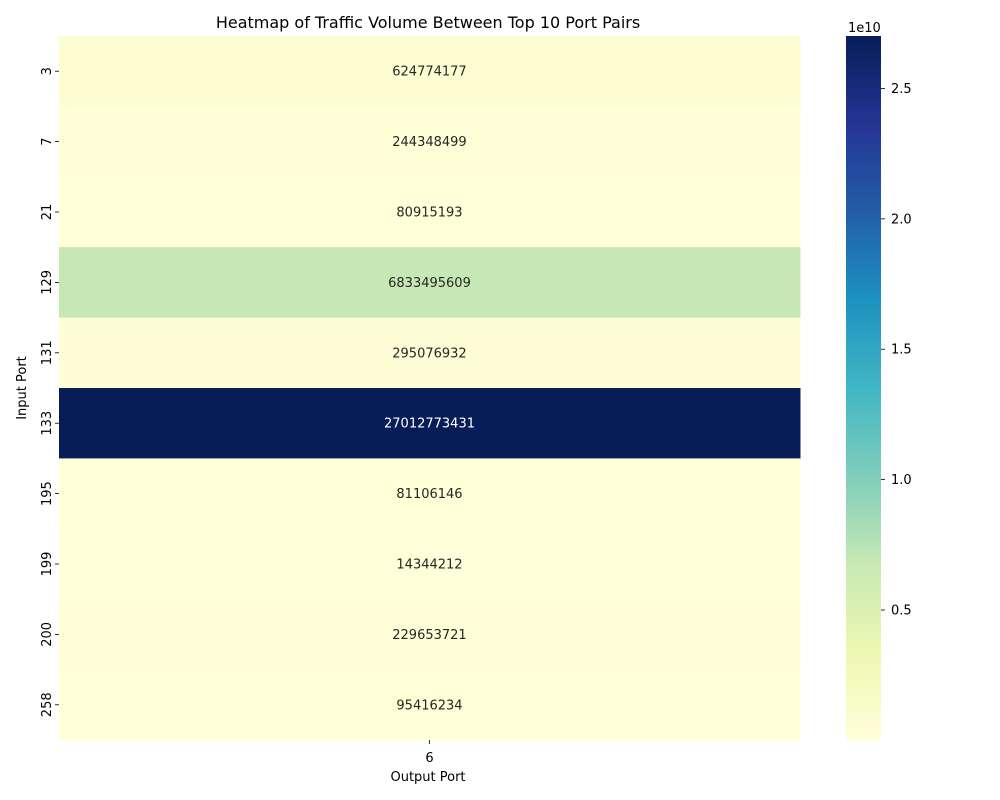 The width and height of the screenshot is (1000, 800). Describe the element at coordinates (49, 392) in the screenshot. I see `y-axis-ticks: 3 7 21 129 131 133 195 199 200 258` at that location.